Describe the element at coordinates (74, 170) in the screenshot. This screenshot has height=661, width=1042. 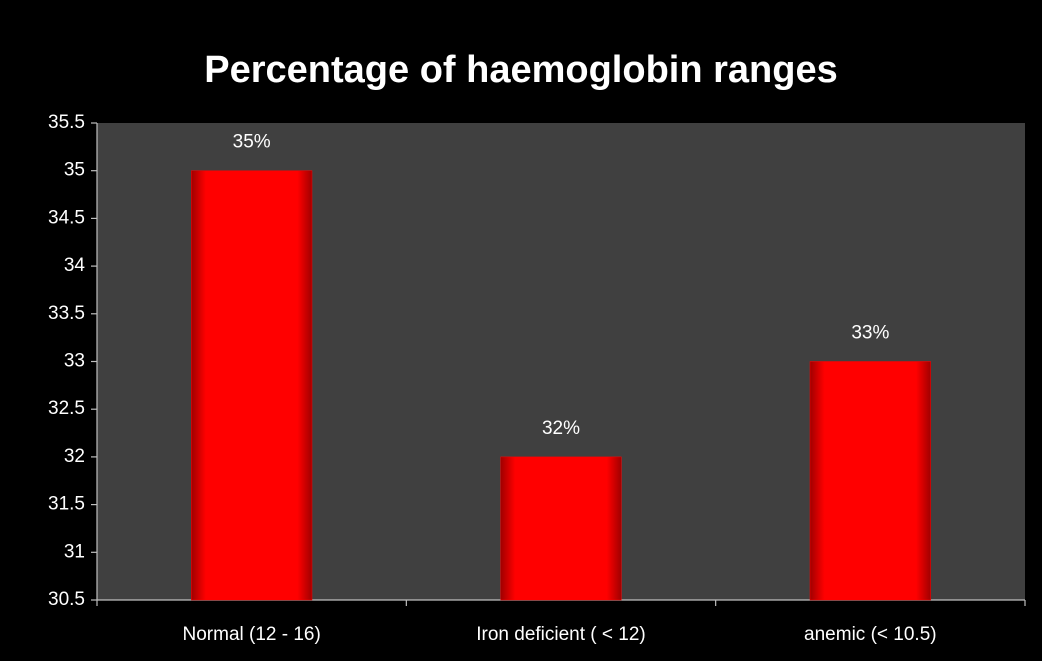
I see `y-tick-label: 35` at that location.